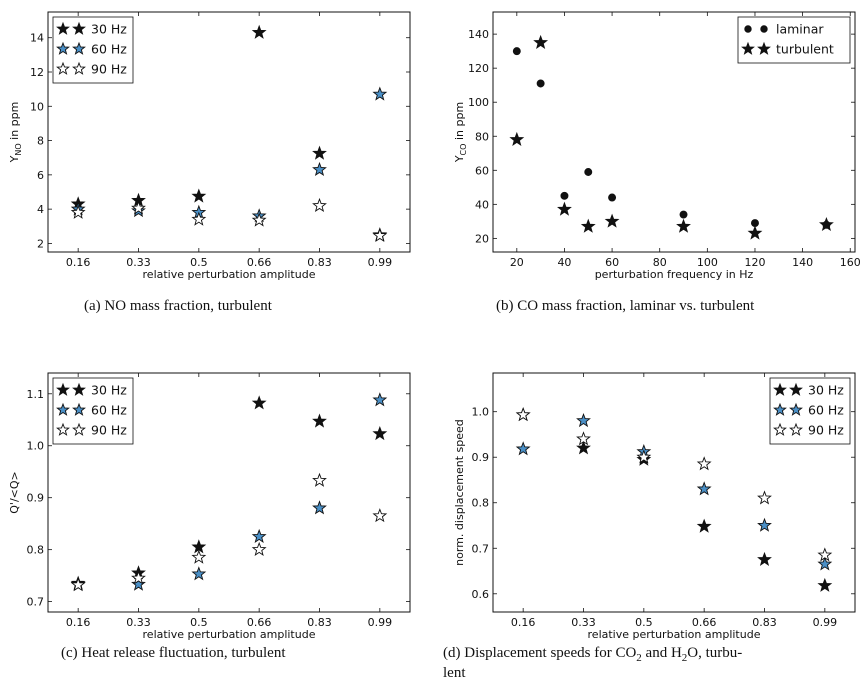  Describe the element at coordinates (173, 653) in the screenshot. I see `caption-c: (c) Heat release fluctuation, turbulent` at that location.